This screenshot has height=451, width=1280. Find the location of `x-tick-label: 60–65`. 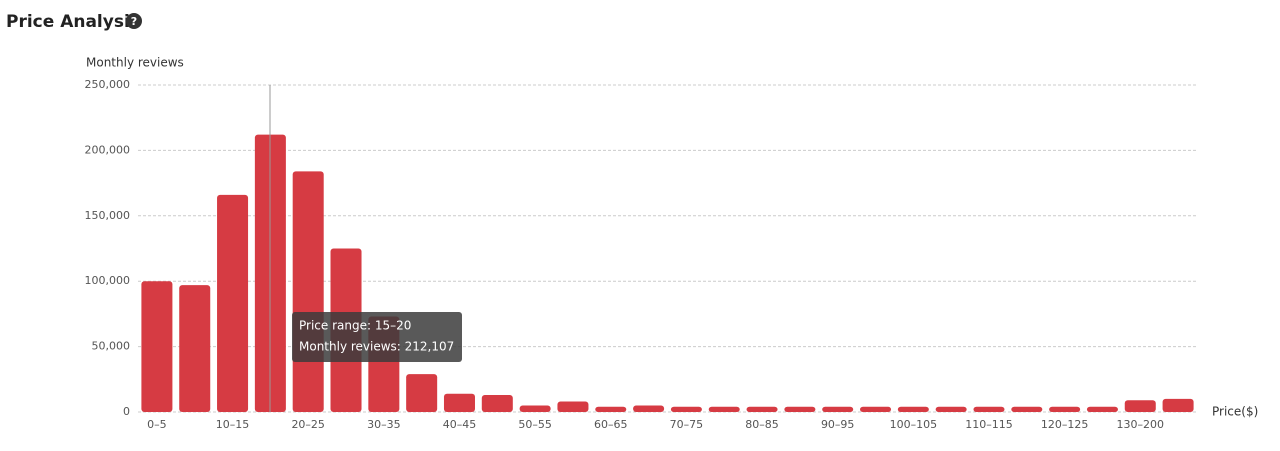

x-tick-label: 60–65 is located at coordinates (611, 424).